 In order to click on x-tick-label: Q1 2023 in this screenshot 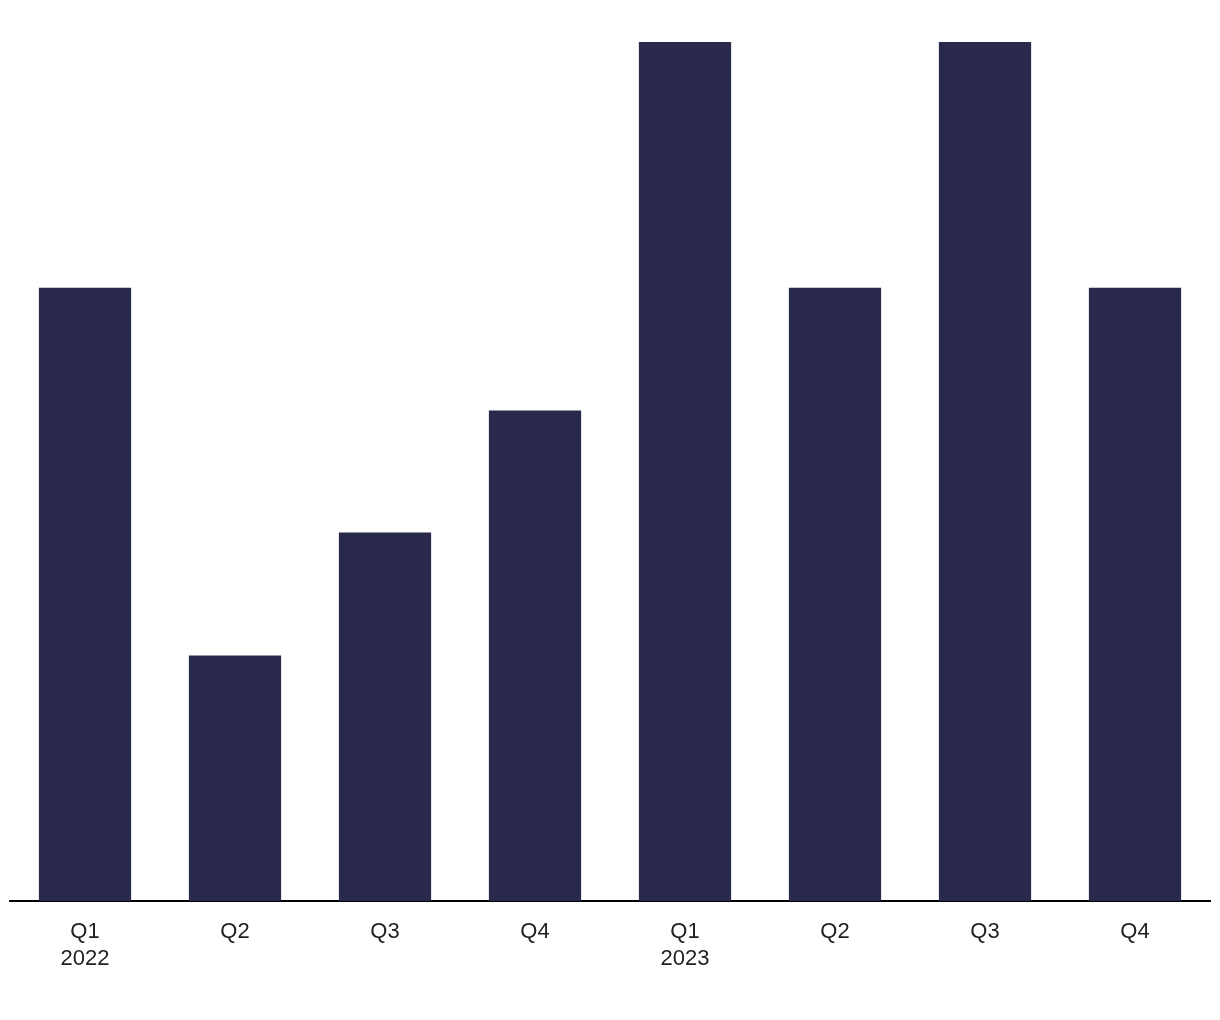, I will do `click(685, 944)`.